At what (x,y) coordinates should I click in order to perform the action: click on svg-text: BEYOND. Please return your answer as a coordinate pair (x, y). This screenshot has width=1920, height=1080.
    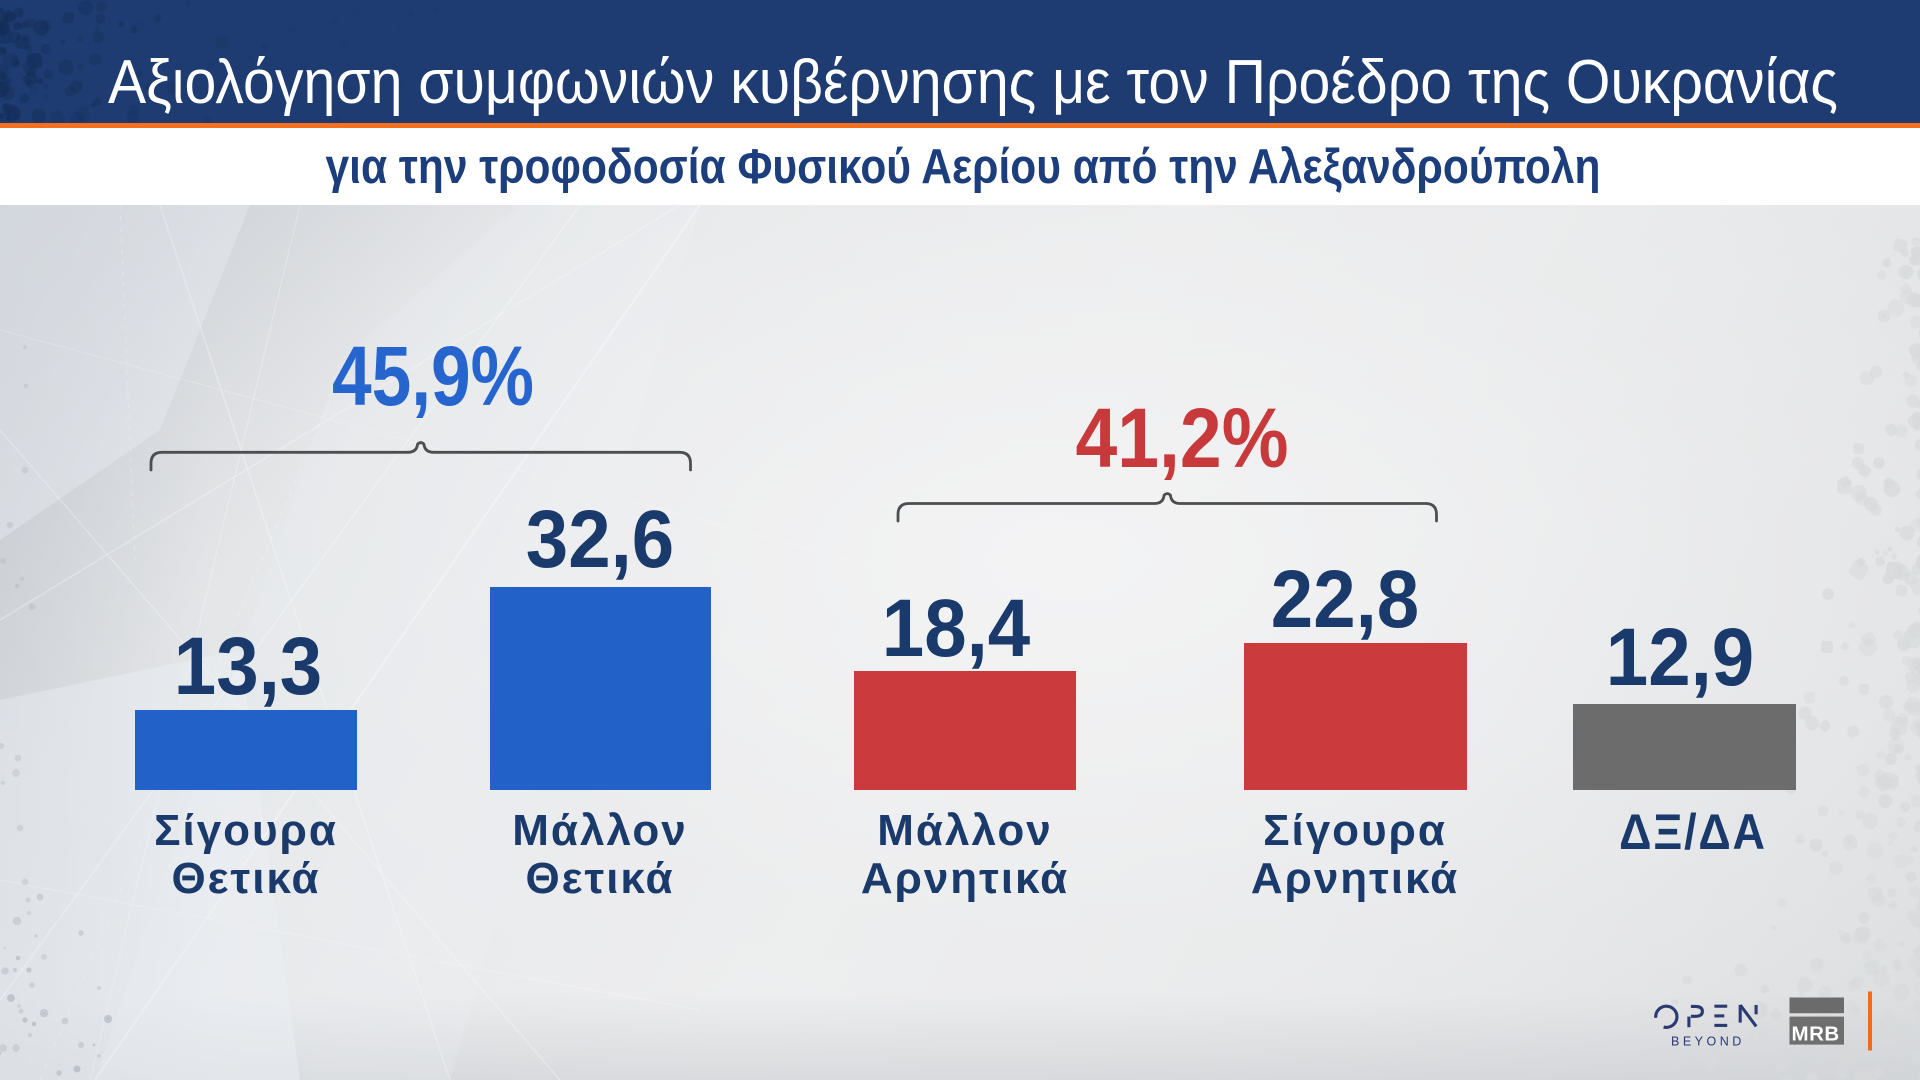
    Looking at the image, I should click on (1708, 1042).